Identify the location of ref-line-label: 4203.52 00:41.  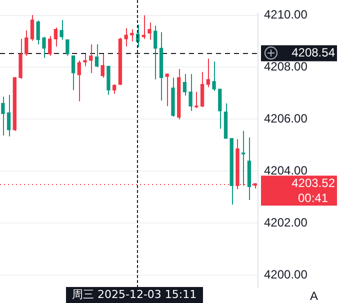
(314, 190).